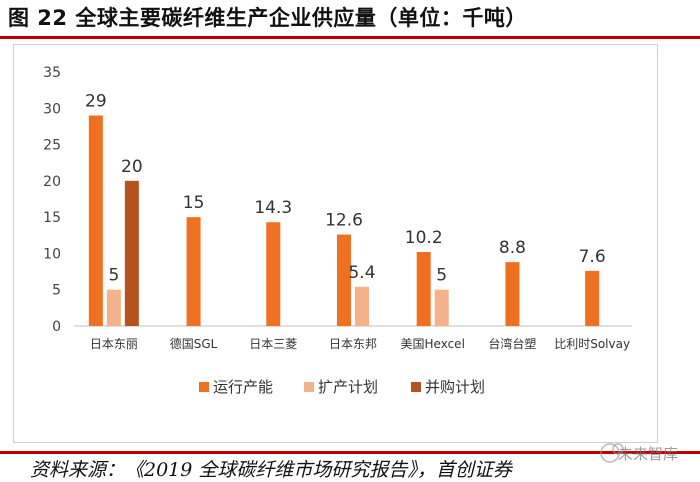  What do you see at coordinates (433, 344) in the screenshot?
I see `category-label: 美国Hexcel` at bounding box center [433, 344].